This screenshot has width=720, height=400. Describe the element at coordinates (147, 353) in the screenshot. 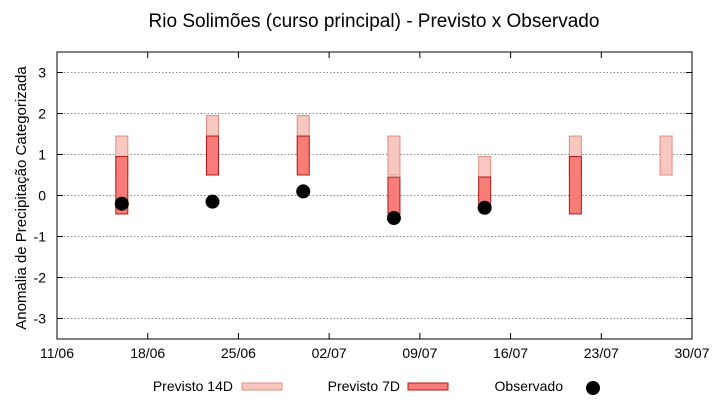

I see `x-tick-label: 18/06` at that location.